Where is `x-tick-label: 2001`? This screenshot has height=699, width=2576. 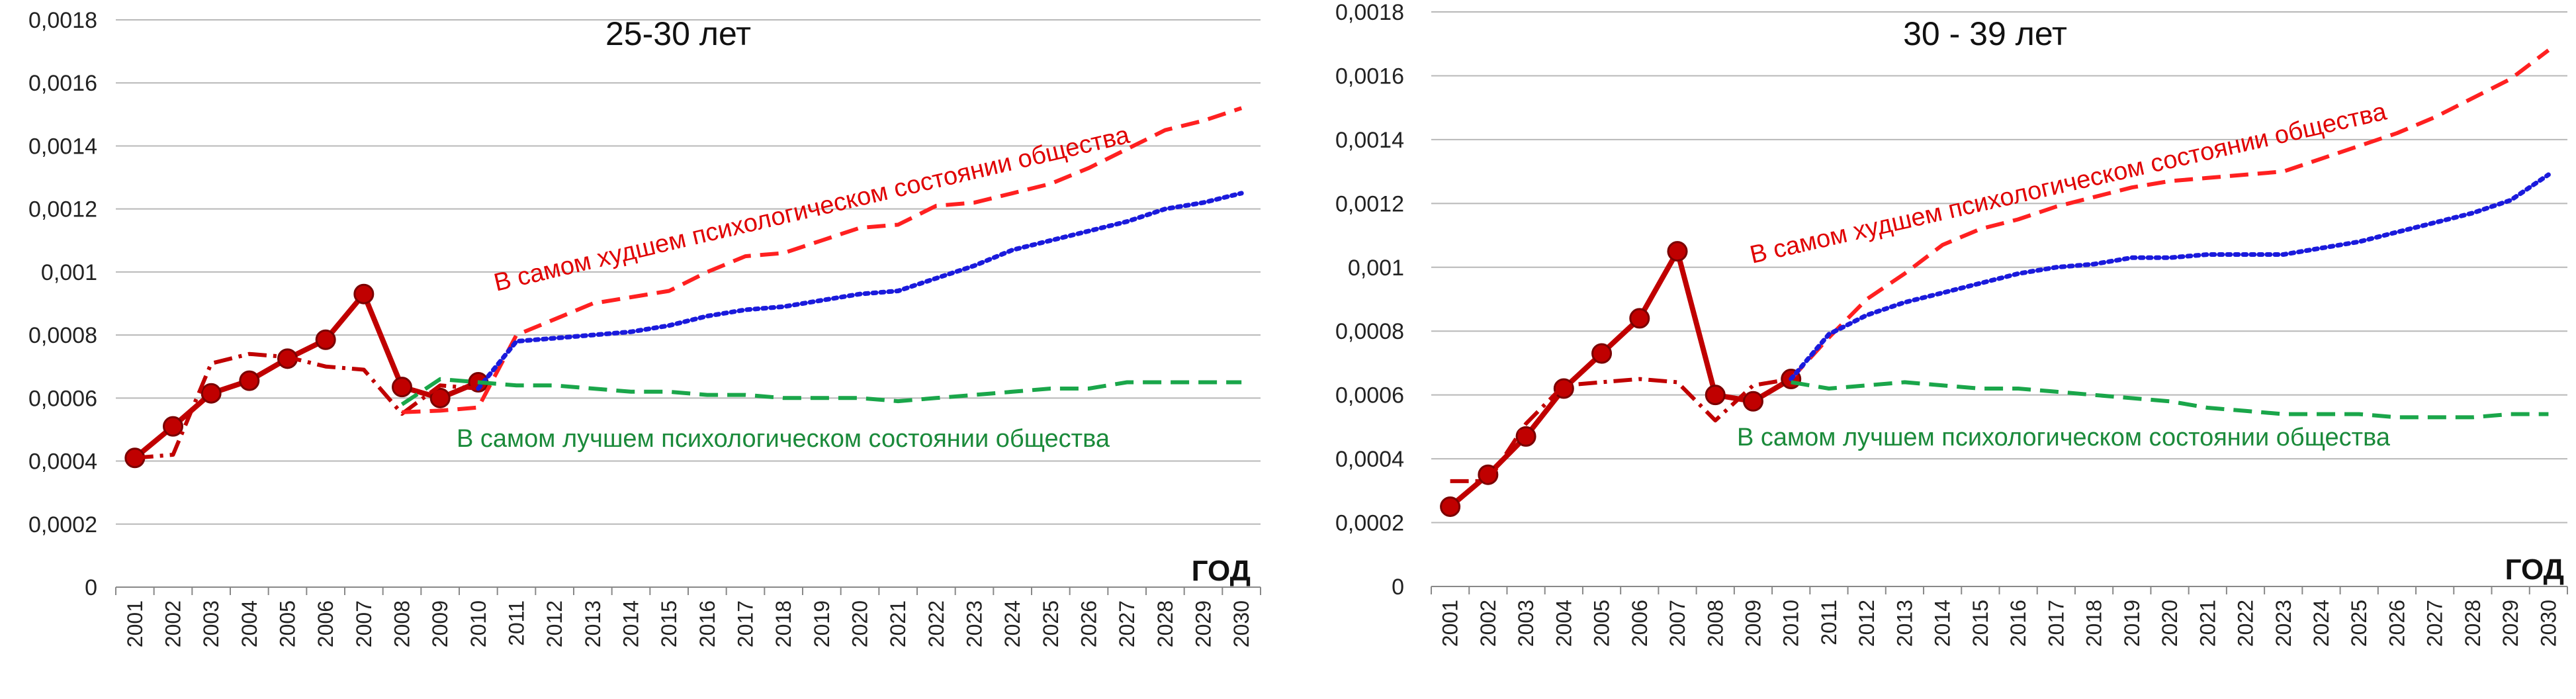 x-tick-label: 2001 is located at coordinates (1450, 624).